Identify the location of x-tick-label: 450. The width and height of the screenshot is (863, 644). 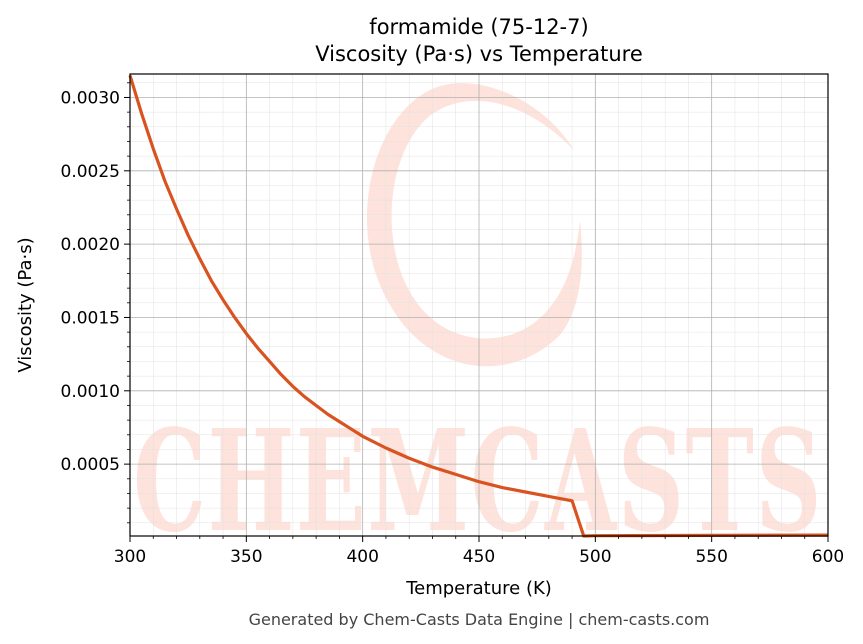
(479, 557).